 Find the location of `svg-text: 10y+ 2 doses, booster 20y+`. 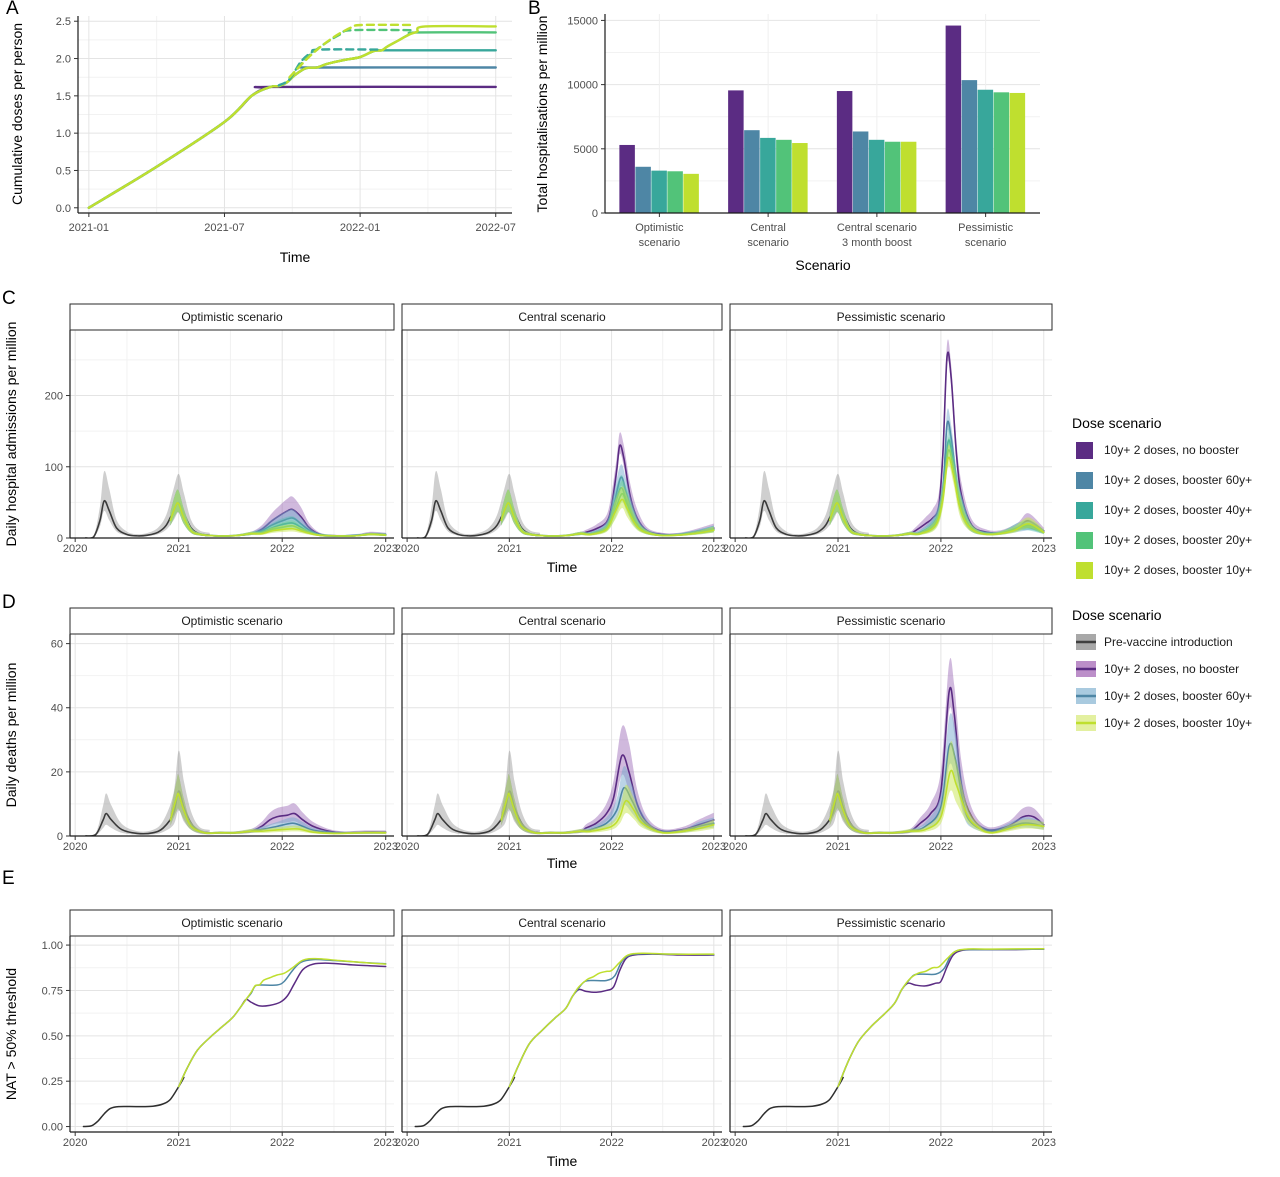

svg-text: 10y+ 2 doses, booster 20y+ is located at coordinates (1178, 540).